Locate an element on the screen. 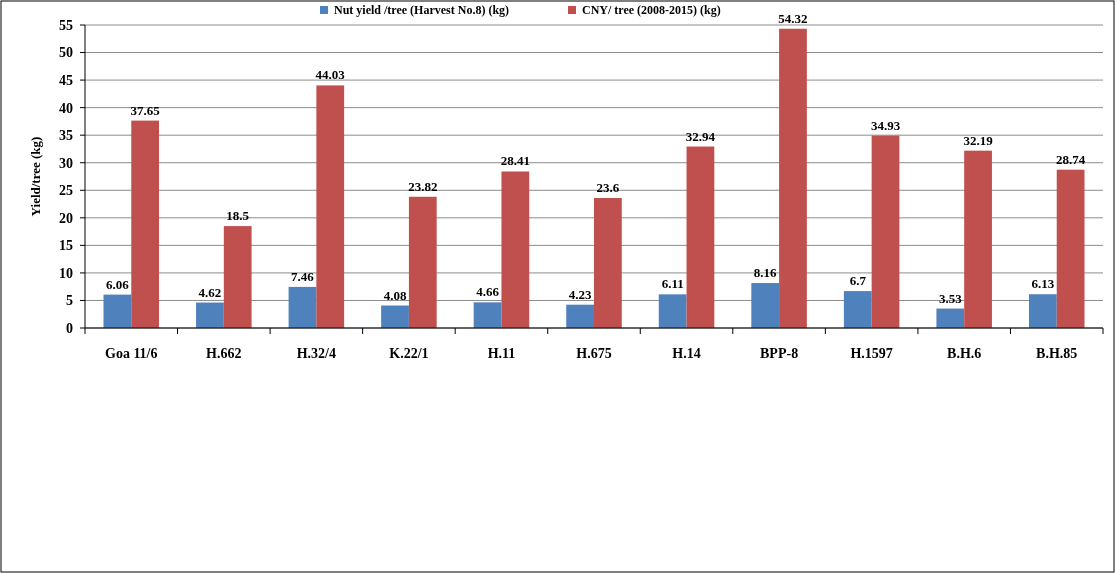 The image size is (1115, 573). y-tick-label: 0 is located at coordinates (69, 328).